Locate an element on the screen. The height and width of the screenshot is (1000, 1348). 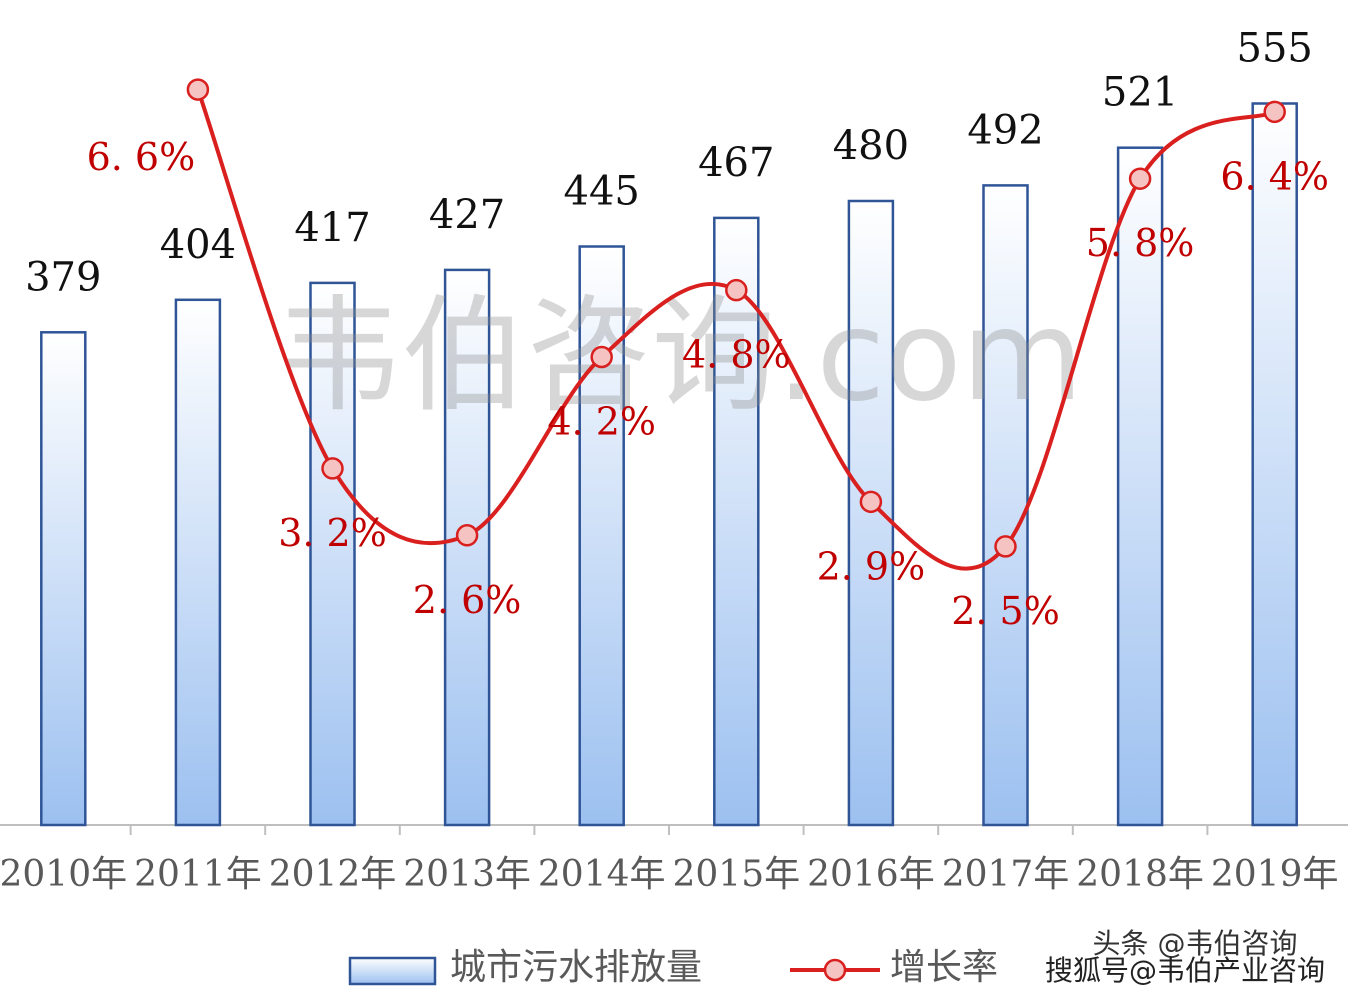
watermark: 韦伯咨询.com is located at coordinates (680, 356).